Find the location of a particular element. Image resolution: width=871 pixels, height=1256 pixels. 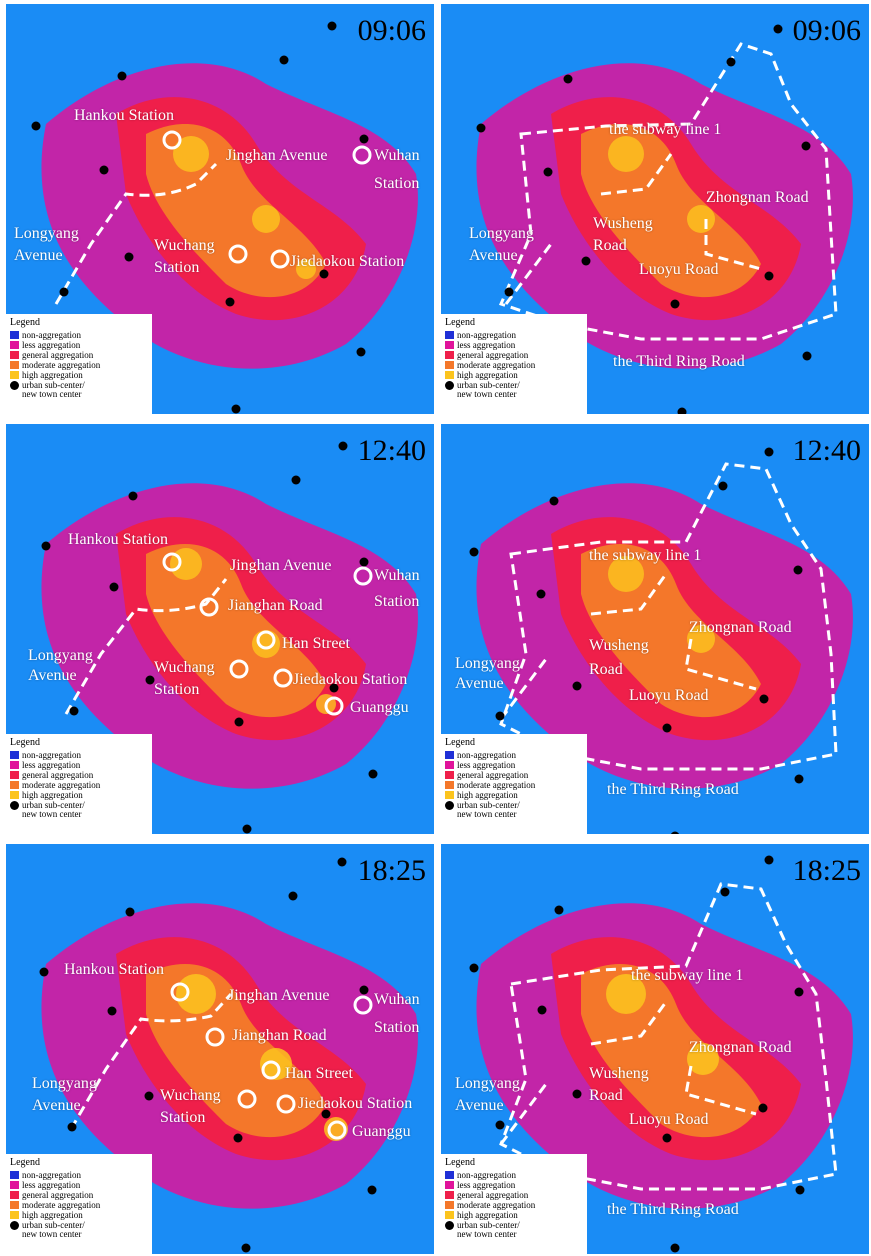

label-hankou-station: Hankou Station is located at coordinates (114, 969).